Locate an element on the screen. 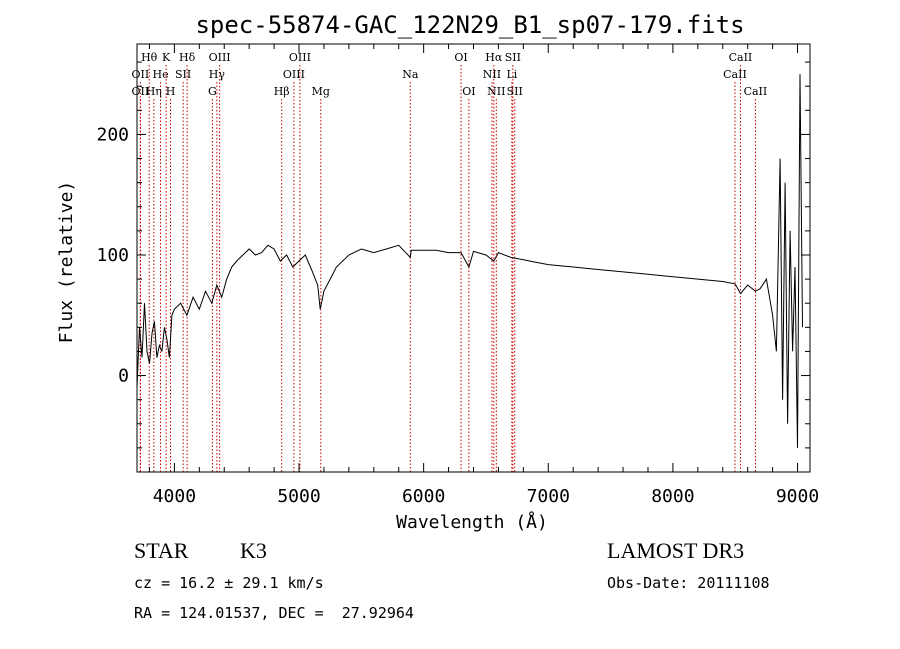  x-tick-label: 9000 is located at coordinates (797, 496).